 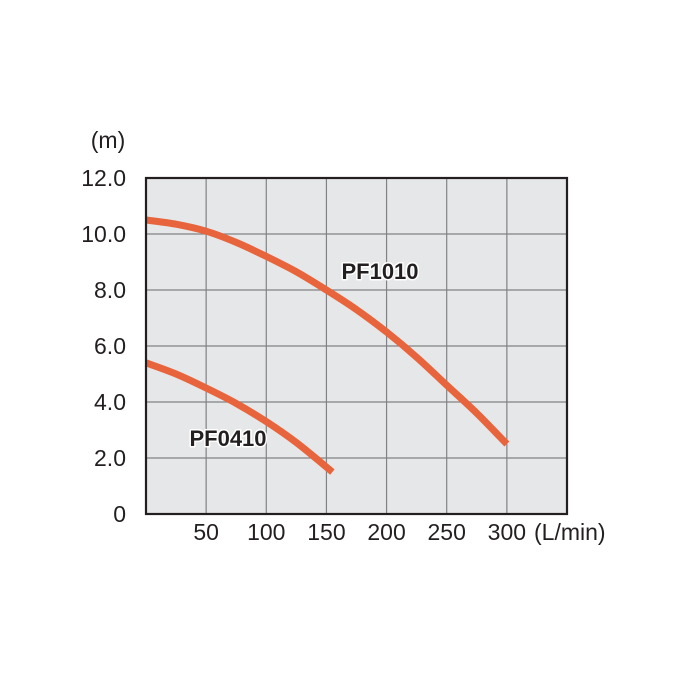 I want to click on y-tick-label: 2.0, so click(x=110, y=458).